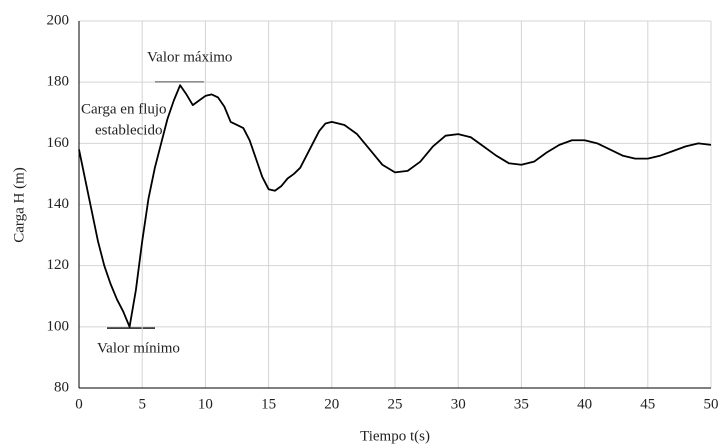  I want to click on y-tick-label: 80, so click(61, 387).